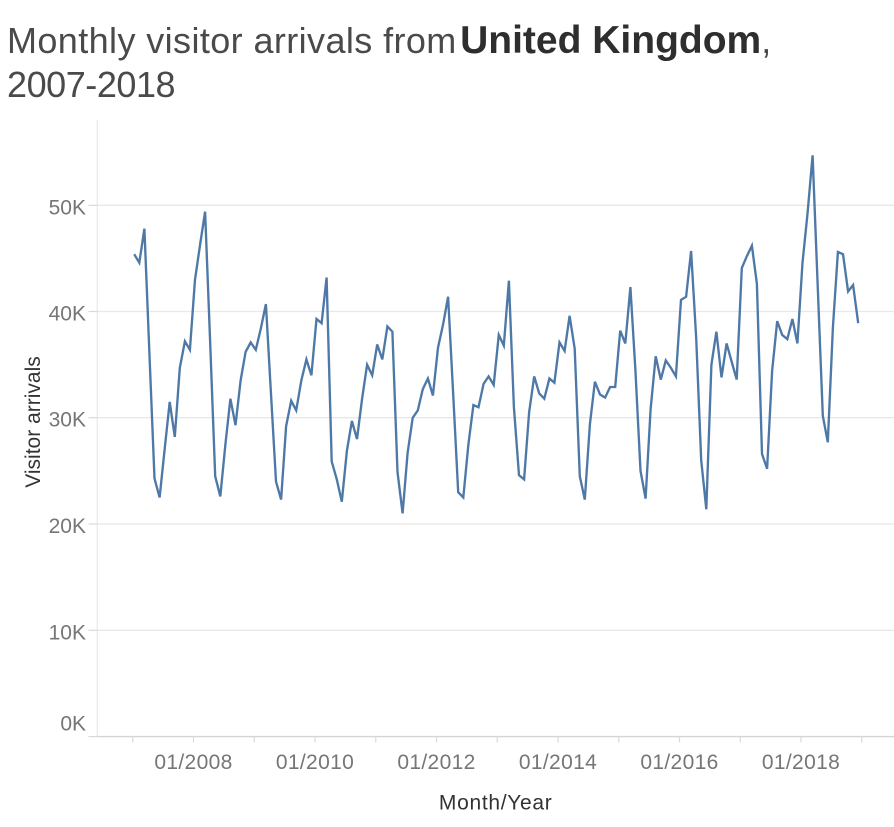 This screenshot has width=894, height=827. I want to click on svg-text: 30K, so click(67, 420).